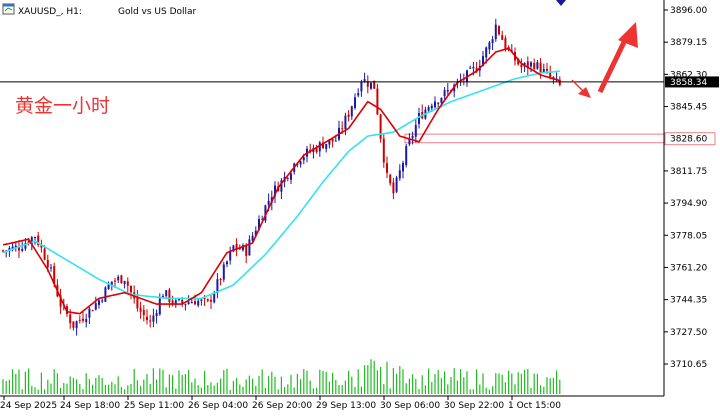  Describe the element at coordinates (578, 86) in the screenshot. I see `down-arrow-shaft` at that location.